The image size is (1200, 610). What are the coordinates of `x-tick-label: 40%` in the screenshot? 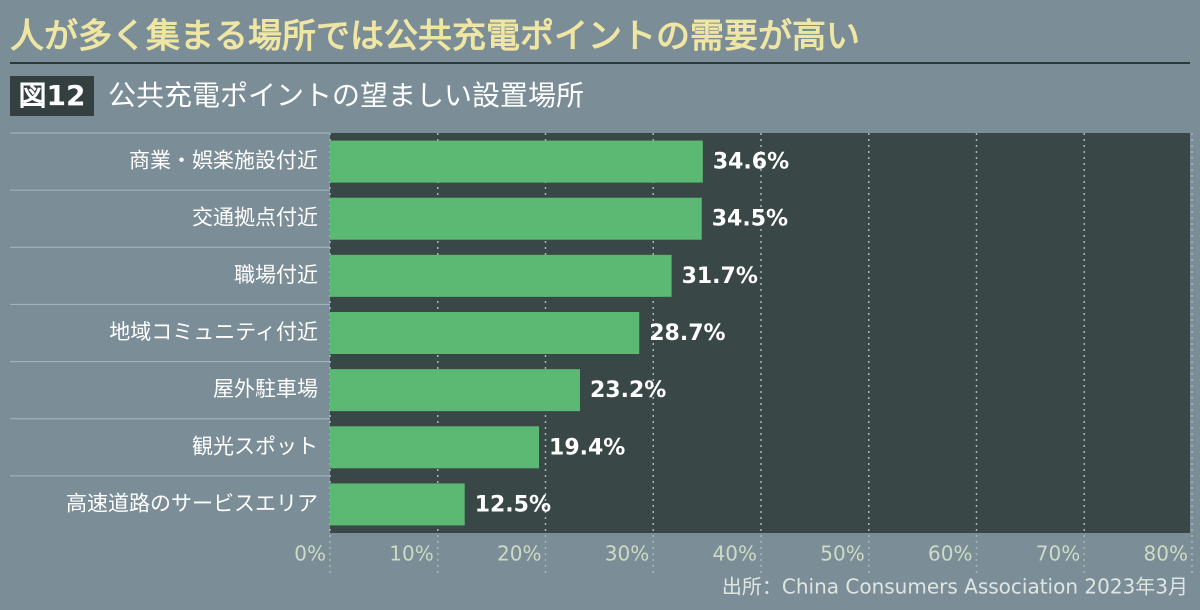 It's located at (735, 554).